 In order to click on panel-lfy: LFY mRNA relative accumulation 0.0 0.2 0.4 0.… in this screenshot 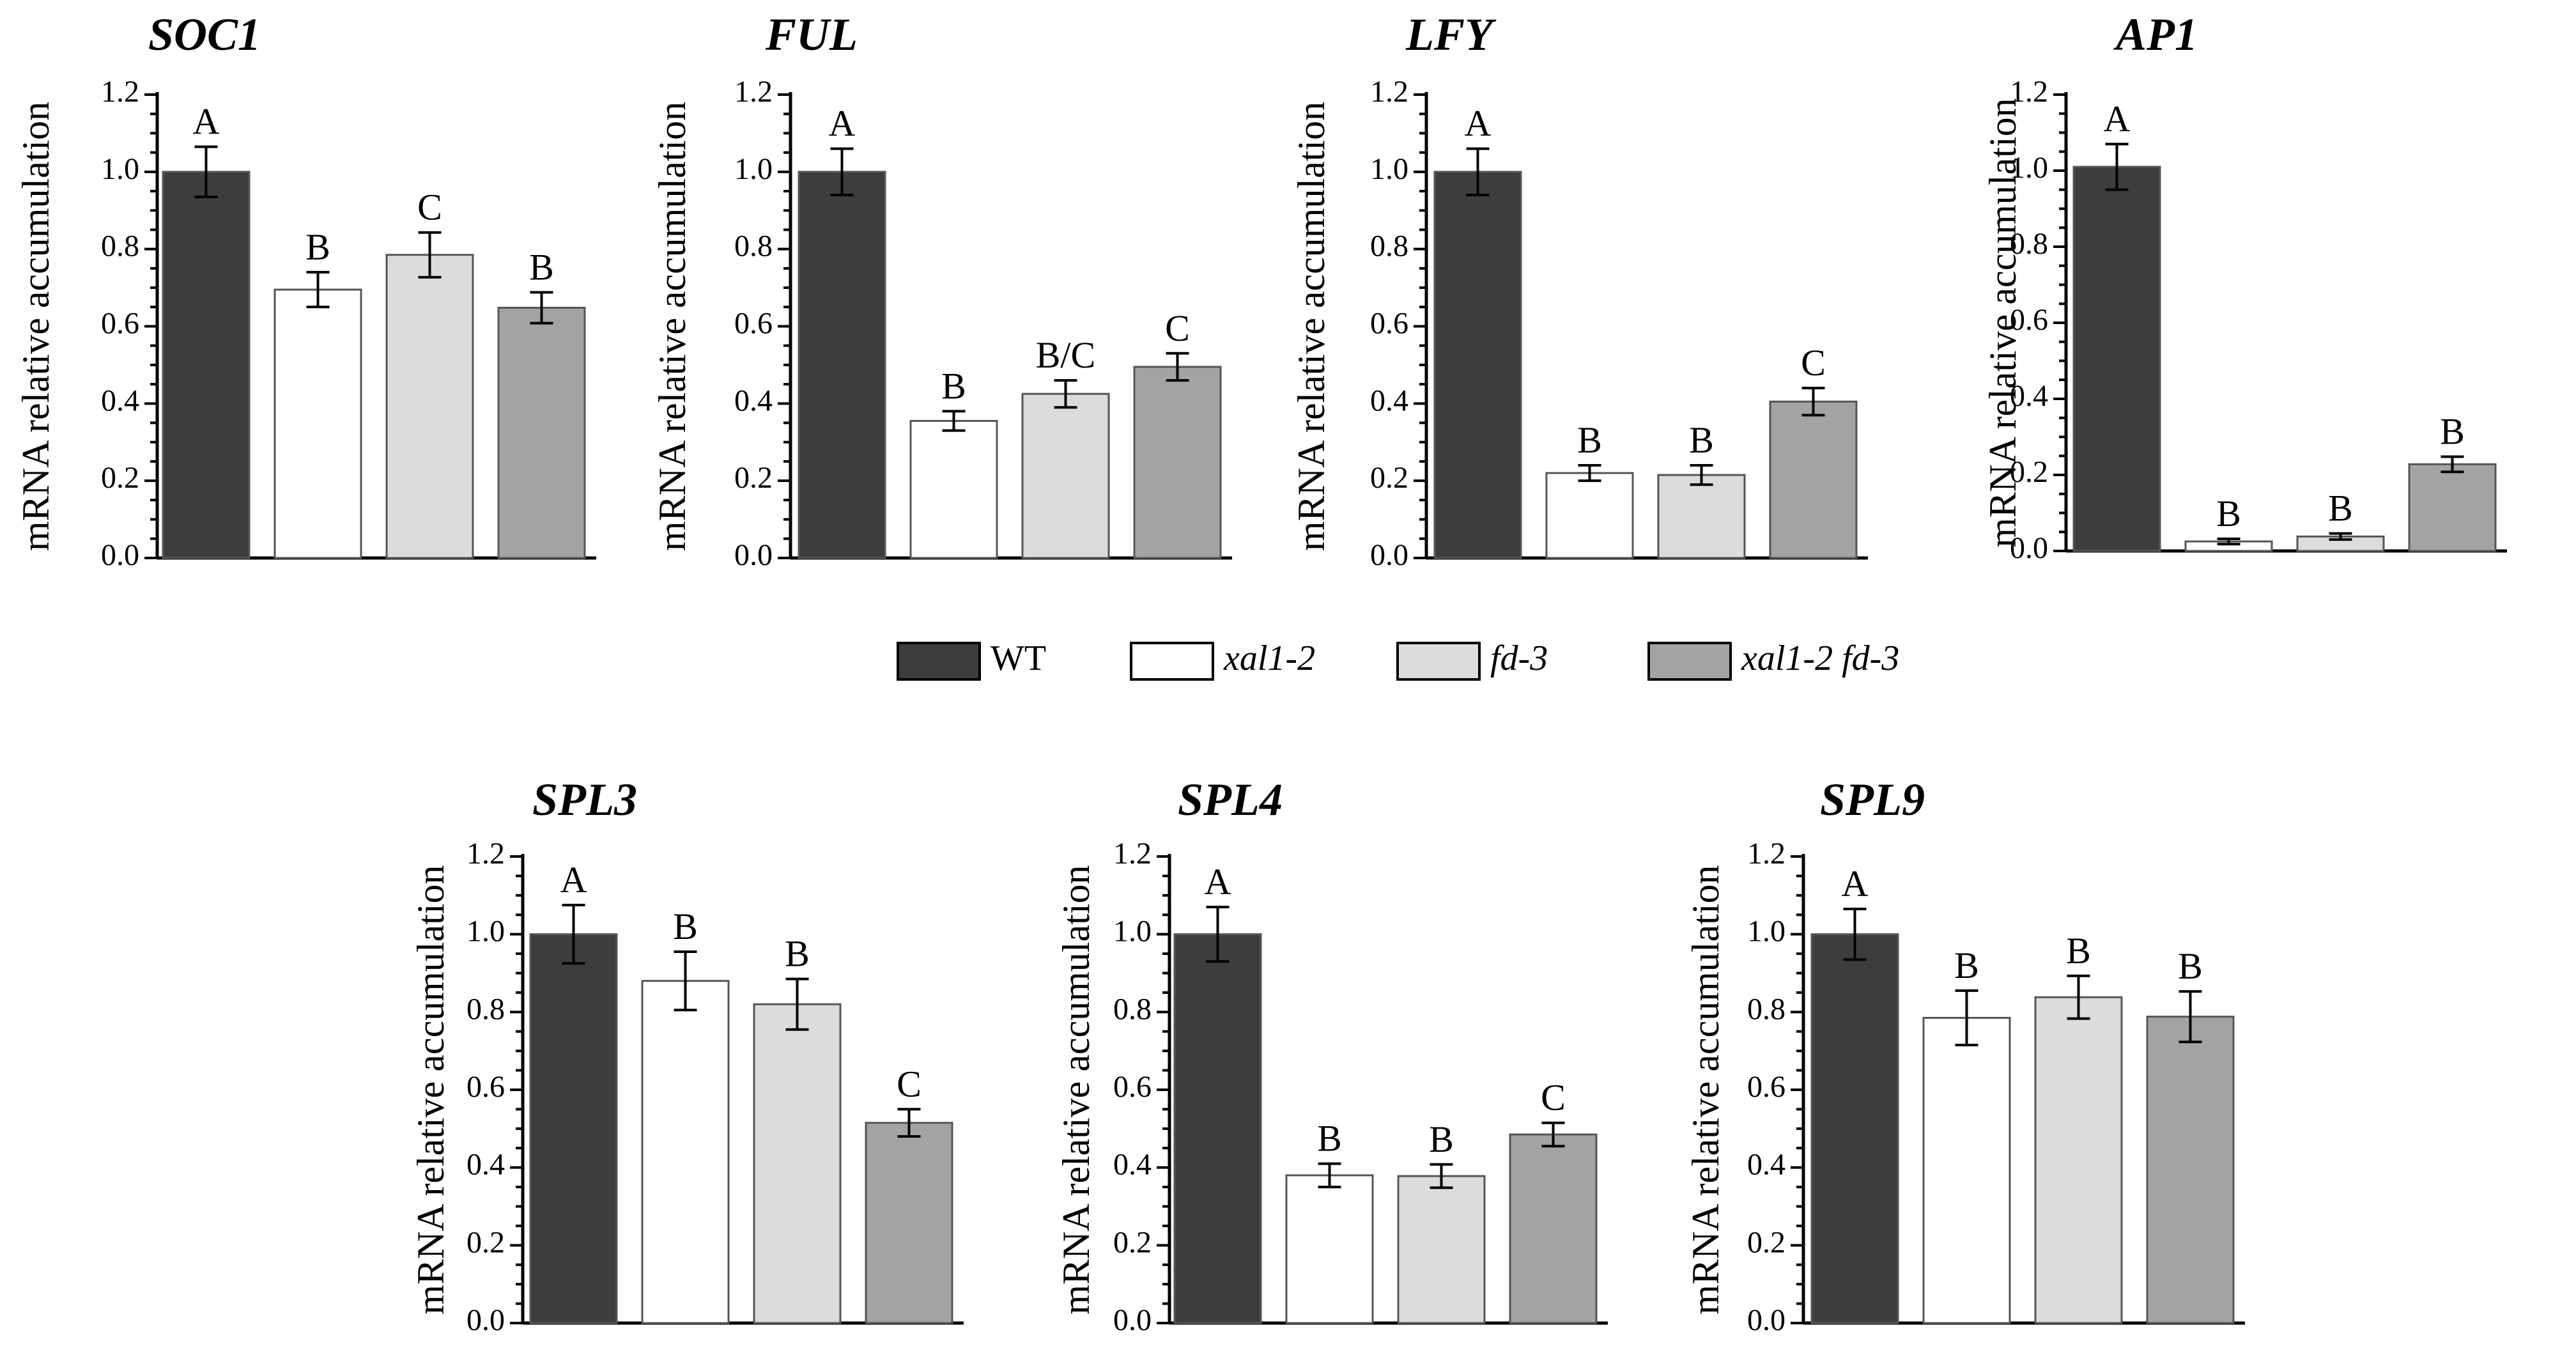, I will do `click(1579, 290)`.